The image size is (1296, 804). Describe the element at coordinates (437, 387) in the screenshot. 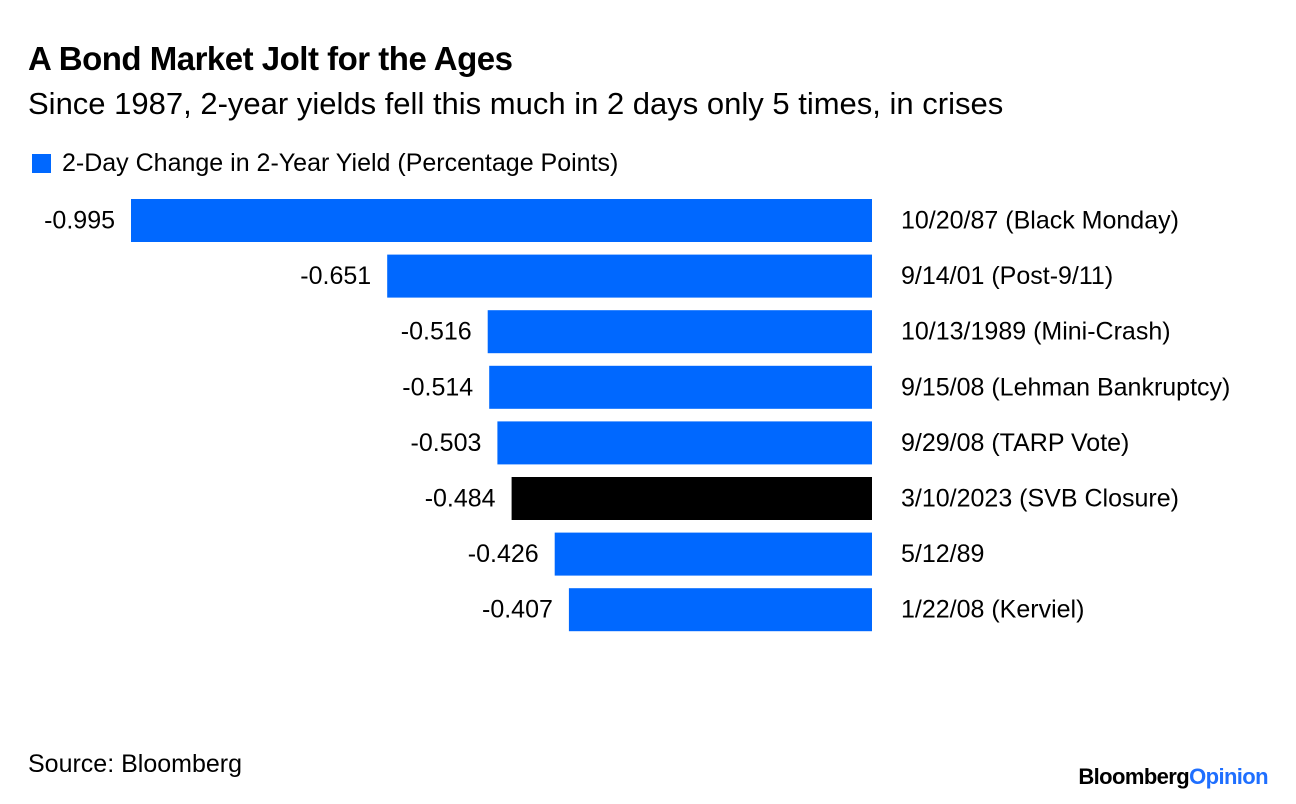

I see `value-label: -0.514` at that location.